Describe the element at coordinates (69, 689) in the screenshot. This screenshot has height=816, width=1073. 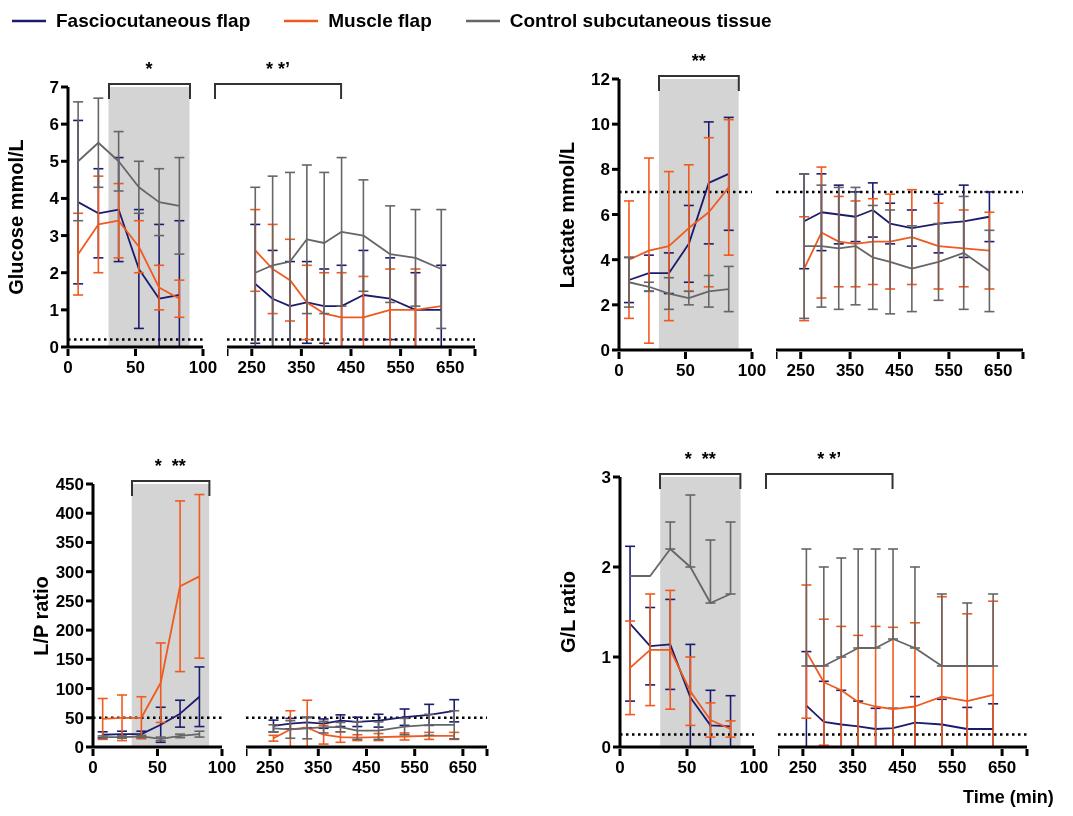
I see `y-tick-label: 100` at that location.